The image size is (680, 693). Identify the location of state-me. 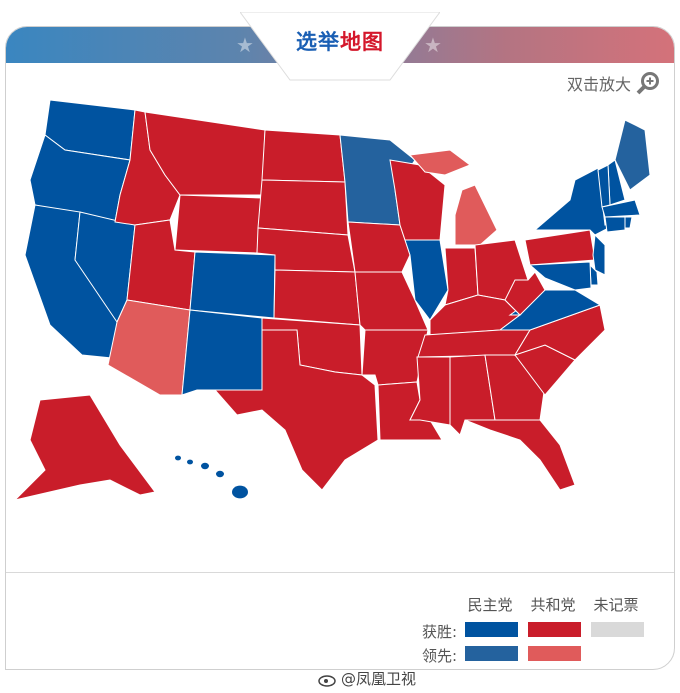
(632, 155).